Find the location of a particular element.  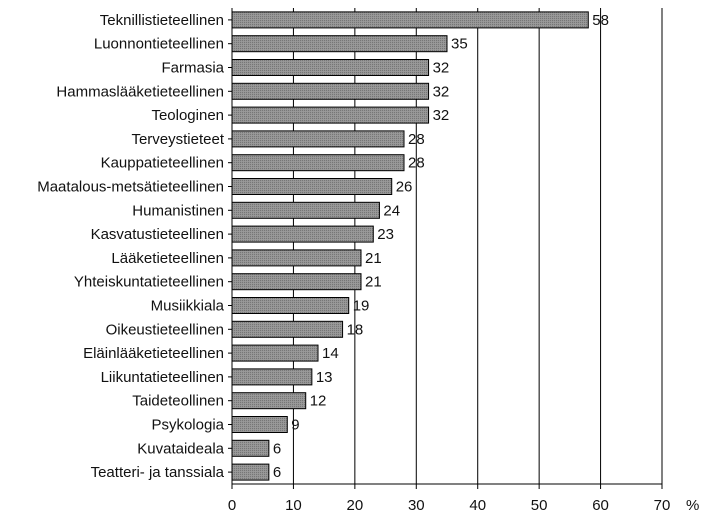

x-tick-label: 40 is located at coordinates (477, 505).